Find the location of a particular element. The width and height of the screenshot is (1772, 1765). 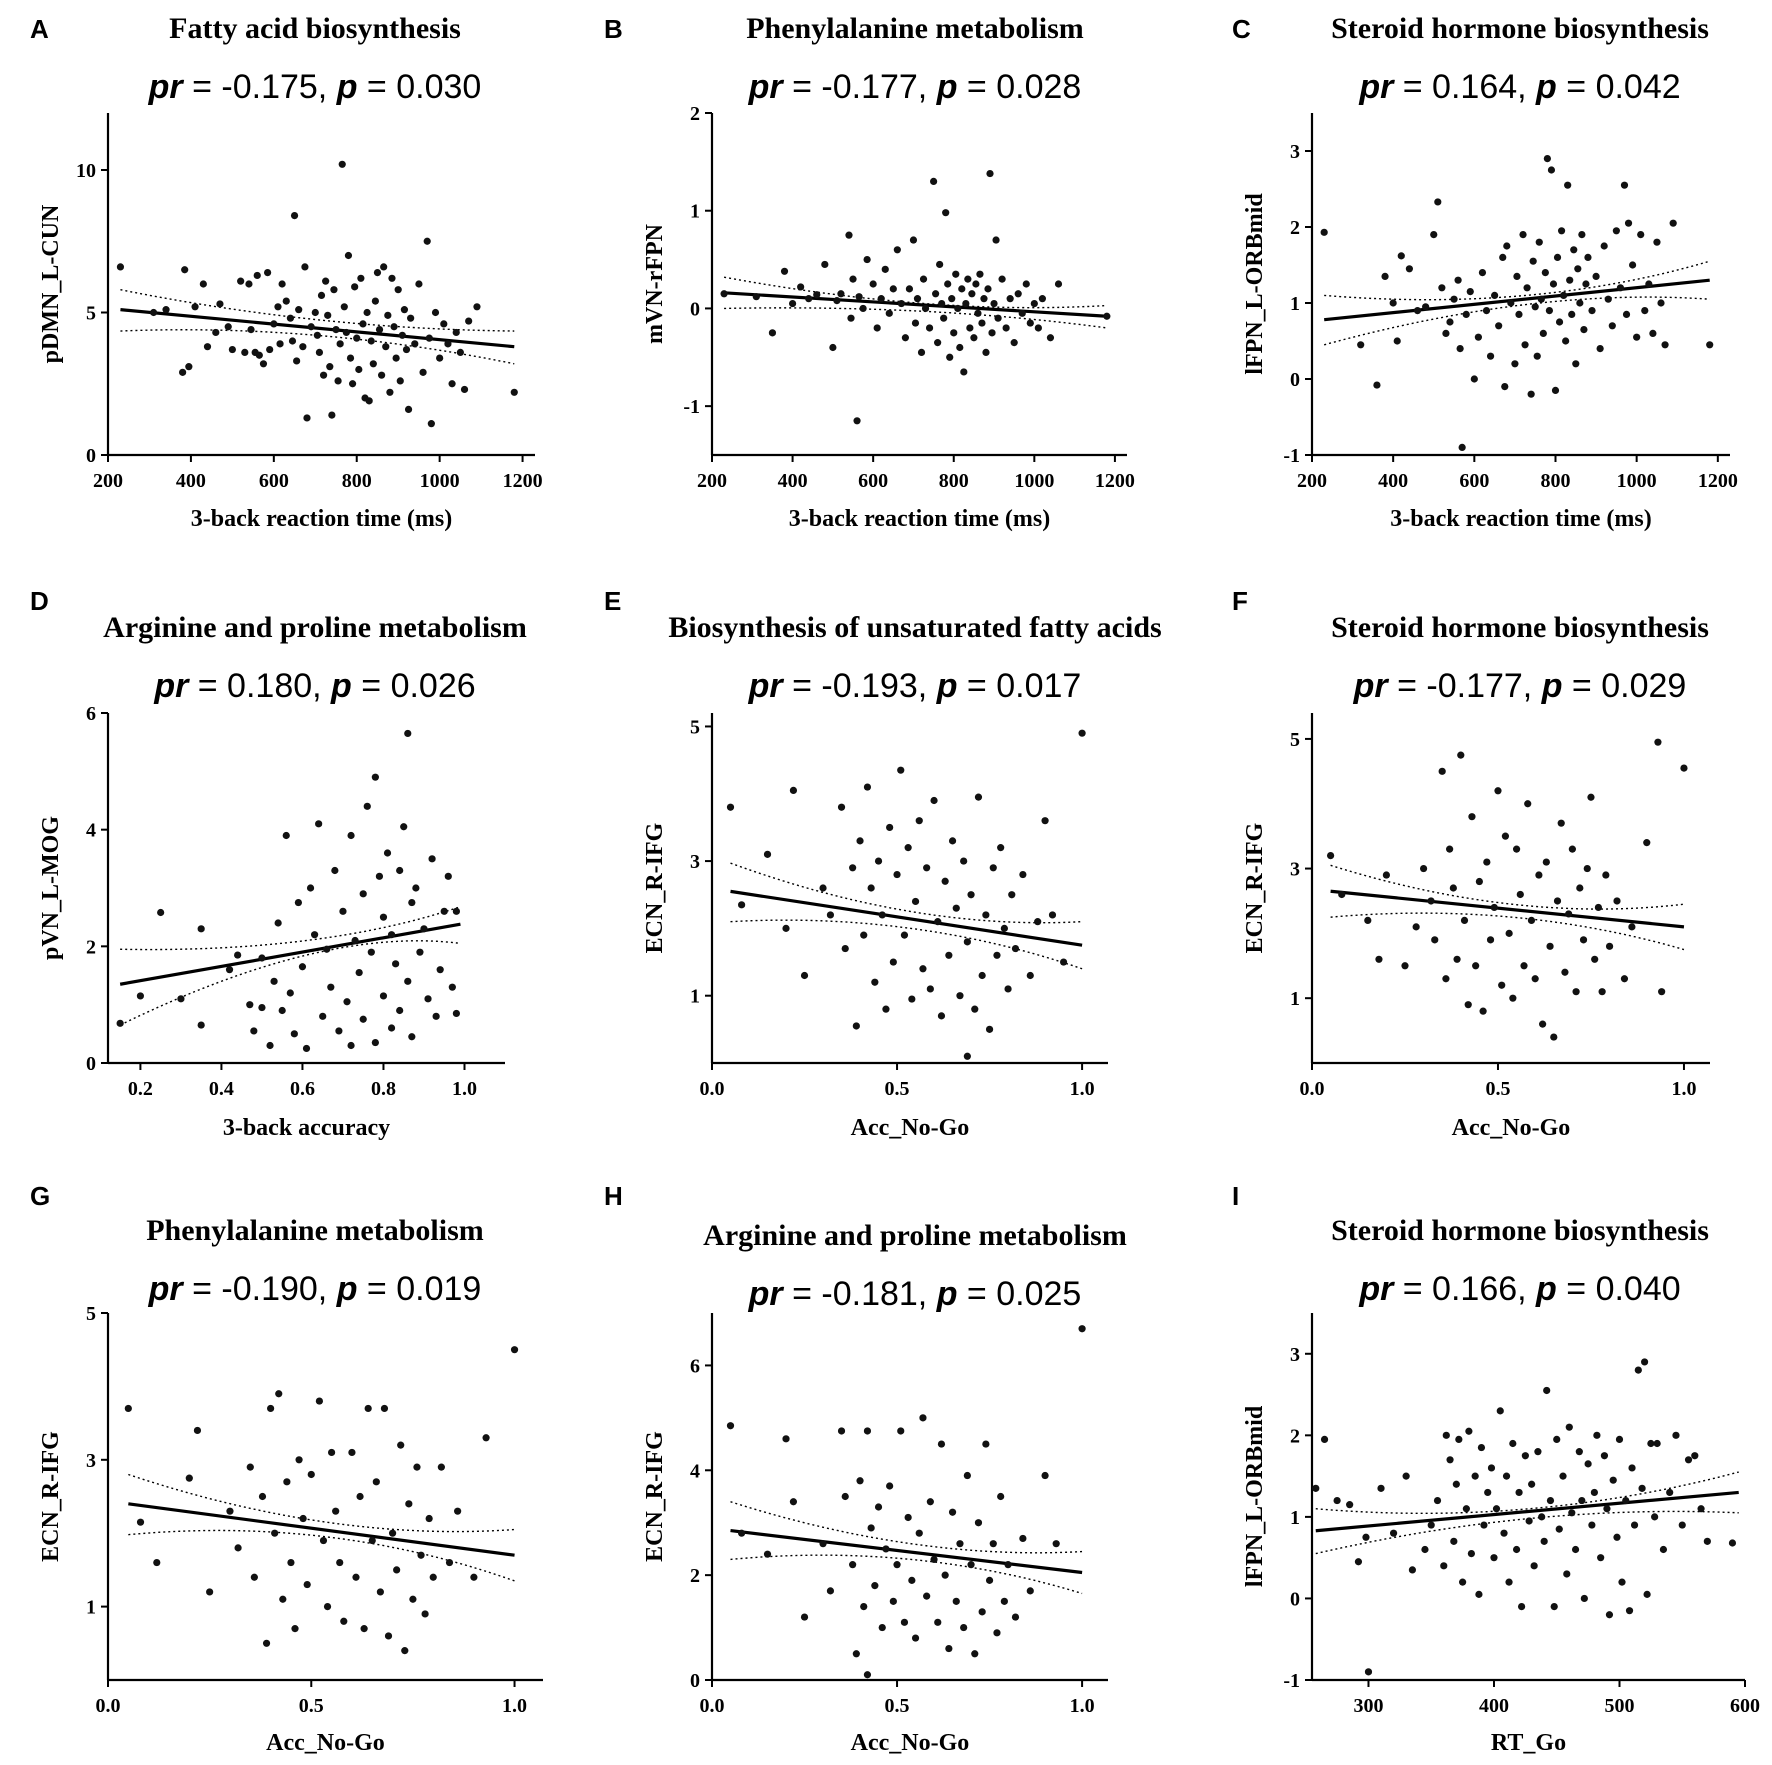

x-tick-label: 1000 is located at coordinates (1637, 481).